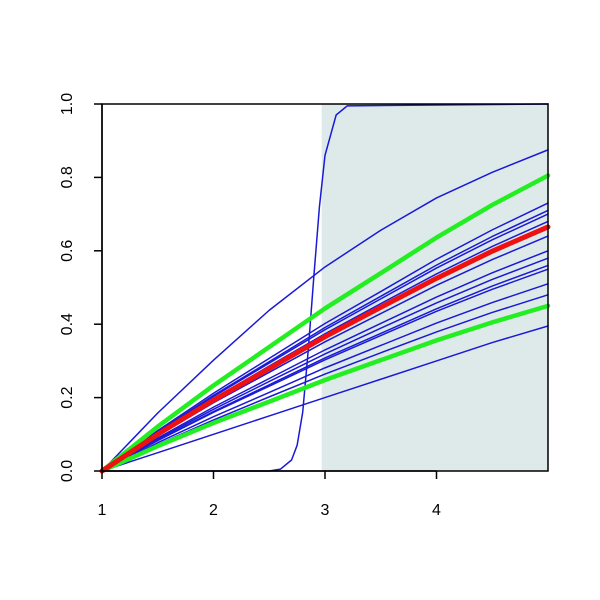 This screenshot has width=600, height=600. I want to click on x-tick-label: 1, so click(102, 510).